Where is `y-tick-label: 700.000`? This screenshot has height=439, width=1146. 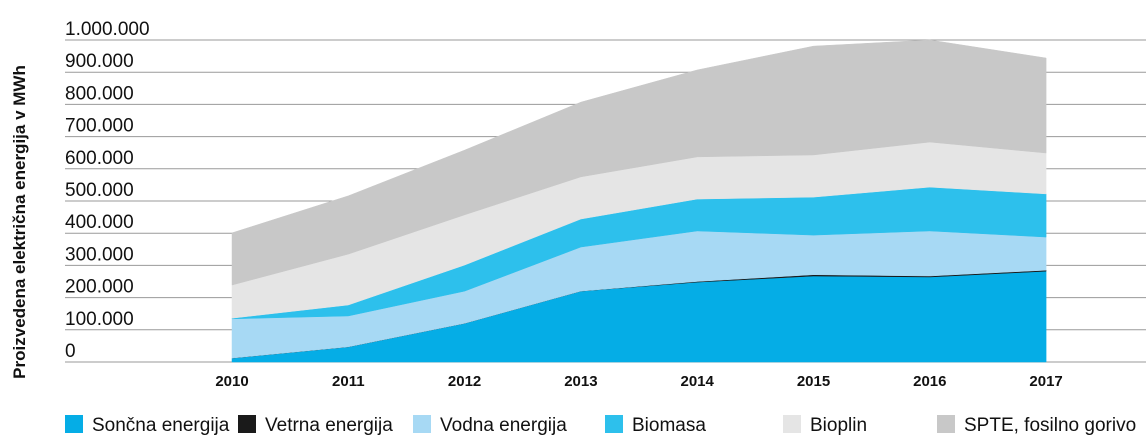 y-tick-label: 700.000 is located at coordinates (99, 126).